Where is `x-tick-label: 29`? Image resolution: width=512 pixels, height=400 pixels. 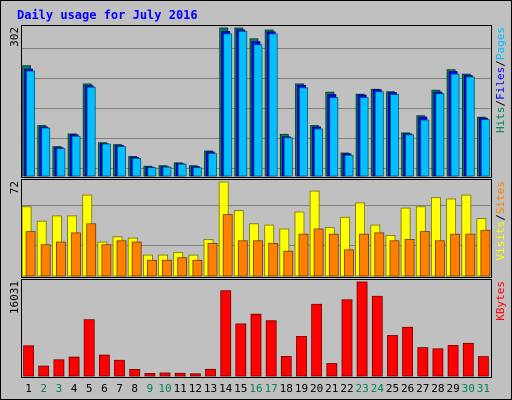 x-tick-label: 29 is located at coordinates (452, 388).